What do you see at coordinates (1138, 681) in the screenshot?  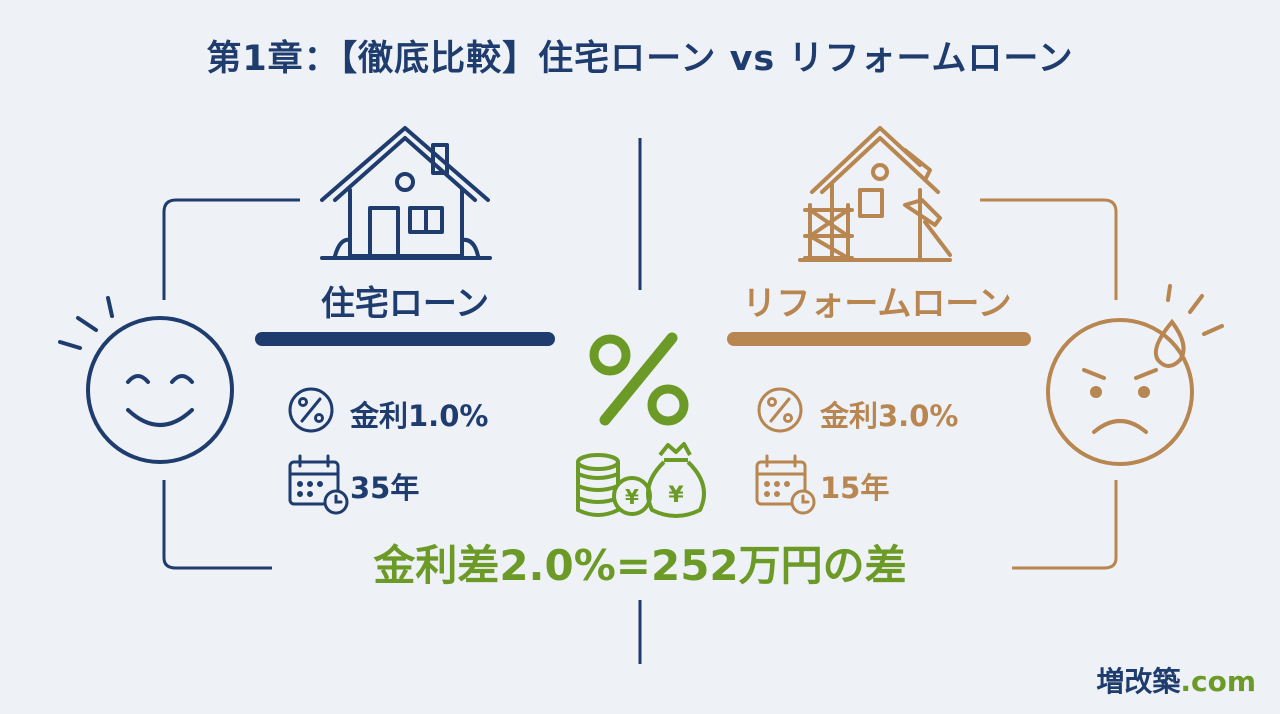 I see `brand-name: 増改築` at bounding box center [1138, 681].